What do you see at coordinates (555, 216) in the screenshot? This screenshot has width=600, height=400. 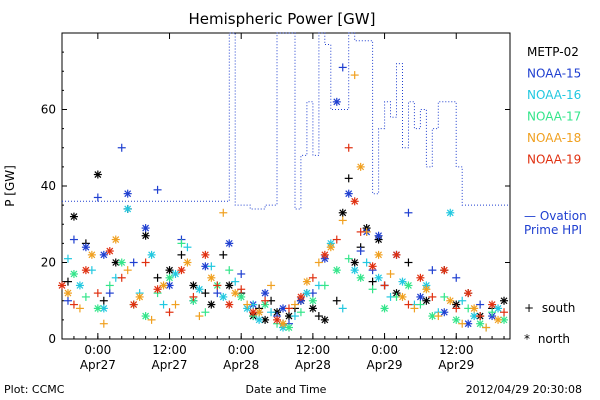 I see `ovation-legend-line1: — Ovation` at bounding box center [555, 216].